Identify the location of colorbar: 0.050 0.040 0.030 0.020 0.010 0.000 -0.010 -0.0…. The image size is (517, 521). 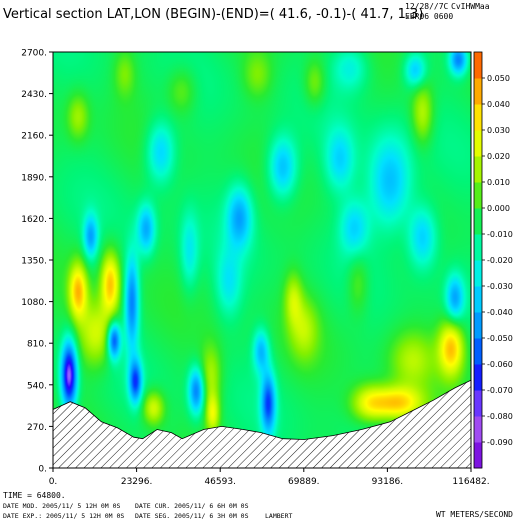
(493, 260).